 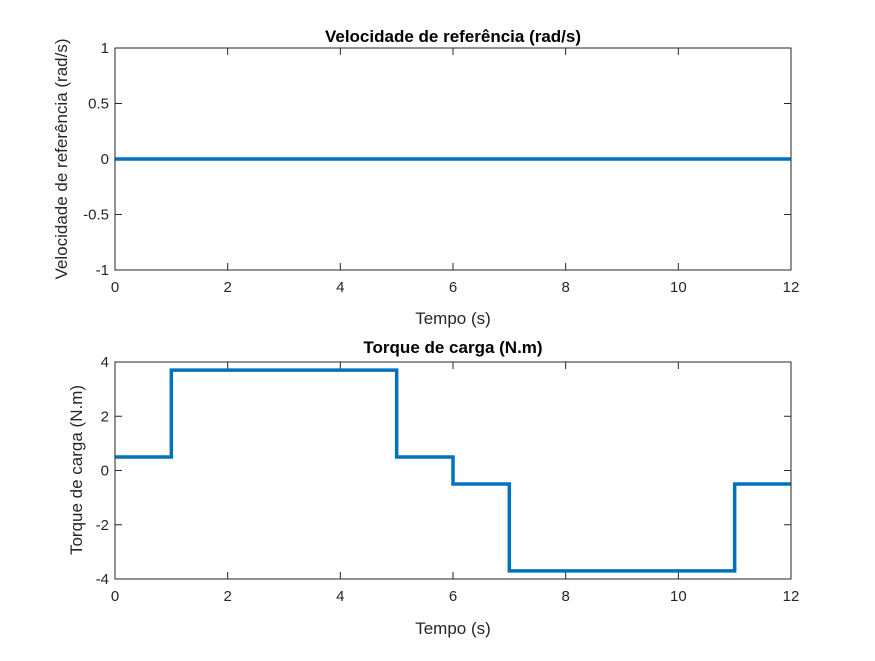 I want to click on x-axis-label-velocity: Tempo (s), so click(x=453, y=318).